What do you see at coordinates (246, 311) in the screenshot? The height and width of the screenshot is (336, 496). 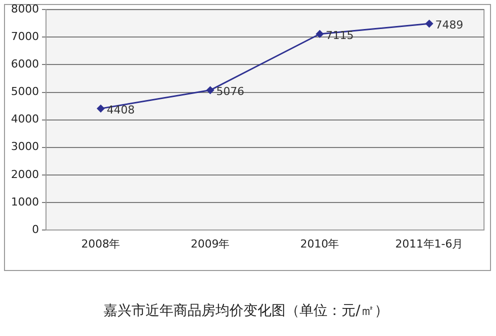 I see `text: 嘉兴市近年商品房均价变化图（单位：元/㎡）` at bounding box center [246, 311].